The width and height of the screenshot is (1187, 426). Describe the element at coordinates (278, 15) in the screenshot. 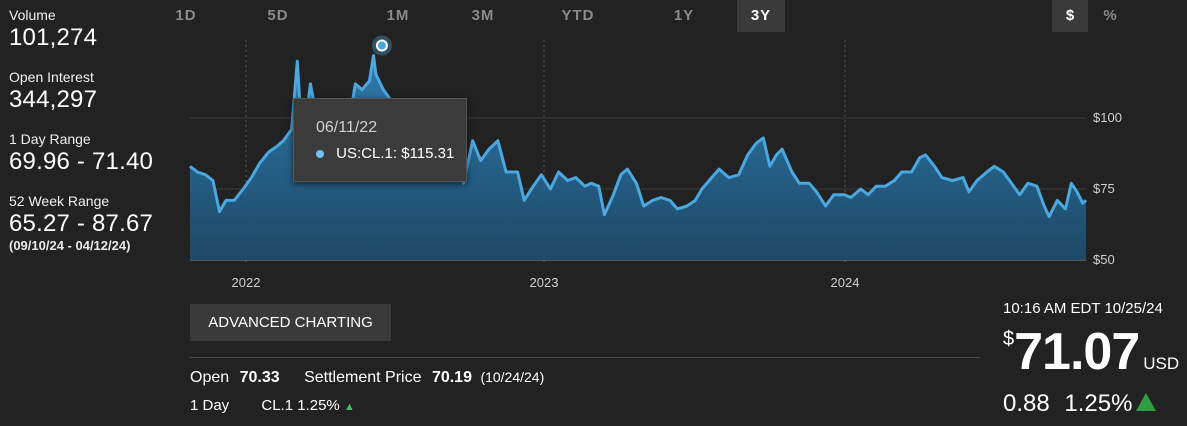

I see `range-tab-5d: 5D` at that location.